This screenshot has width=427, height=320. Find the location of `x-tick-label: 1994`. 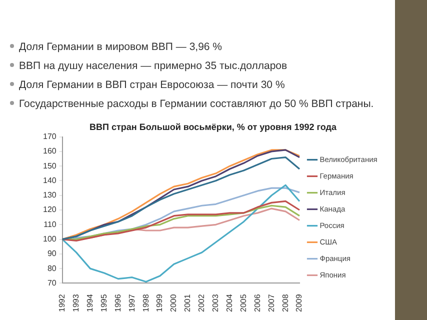

x-tick-label: 1994 is located at coordinates (89, 303).